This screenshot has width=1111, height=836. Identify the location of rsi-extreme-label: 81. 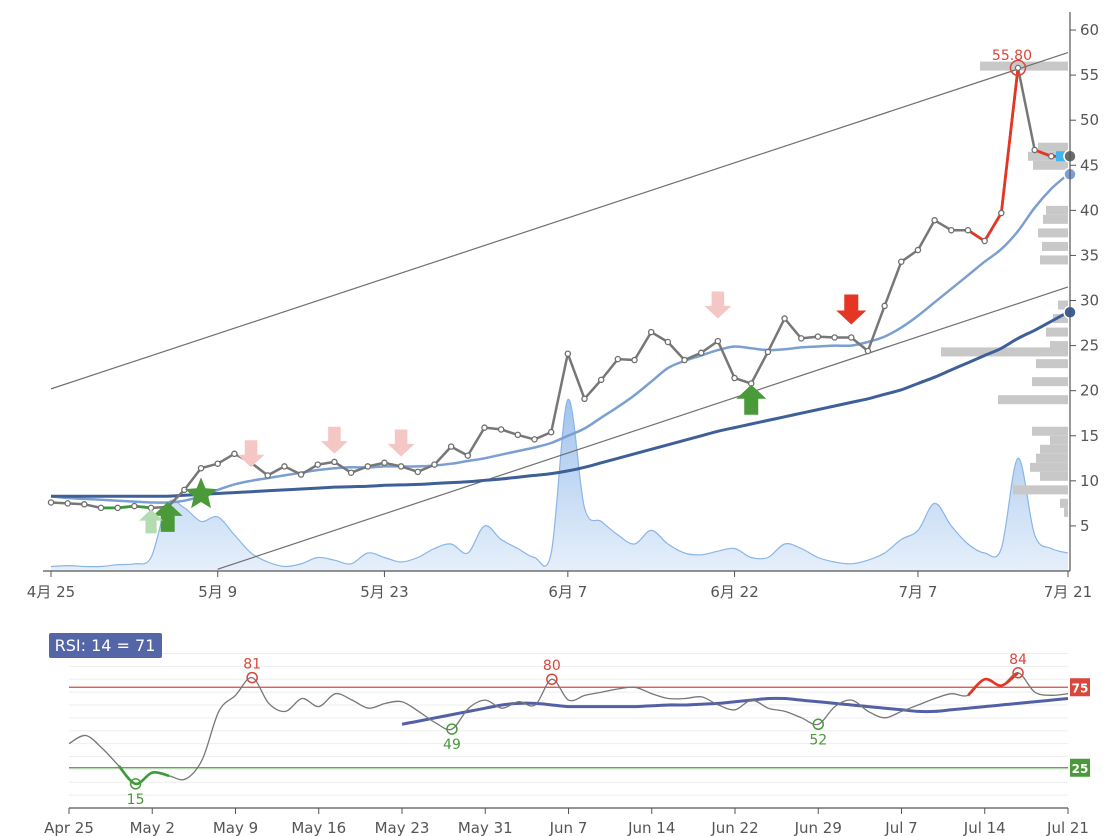
(252, 665).